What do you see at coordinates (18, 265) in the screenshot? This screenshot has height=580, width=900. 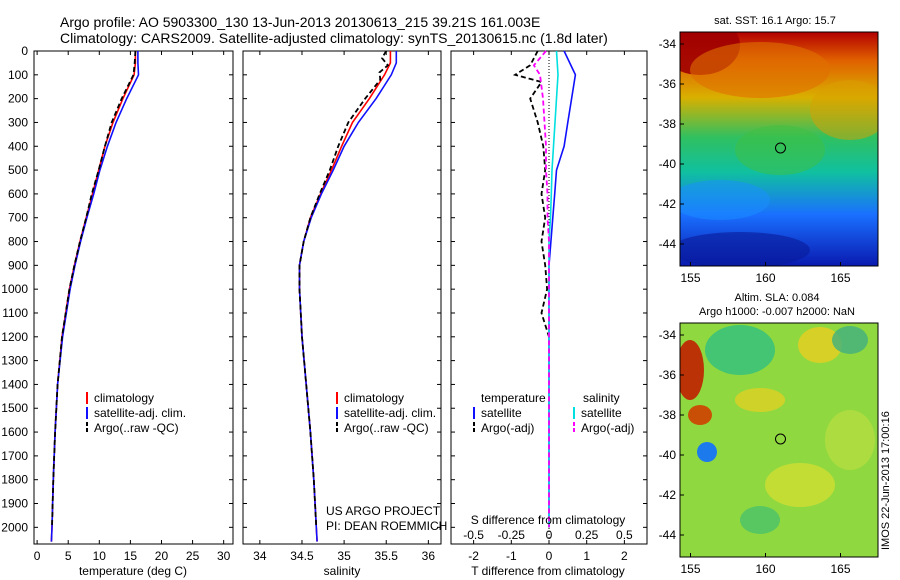 I see `depth-tick-label: 900` at bounding box center [18, 265].